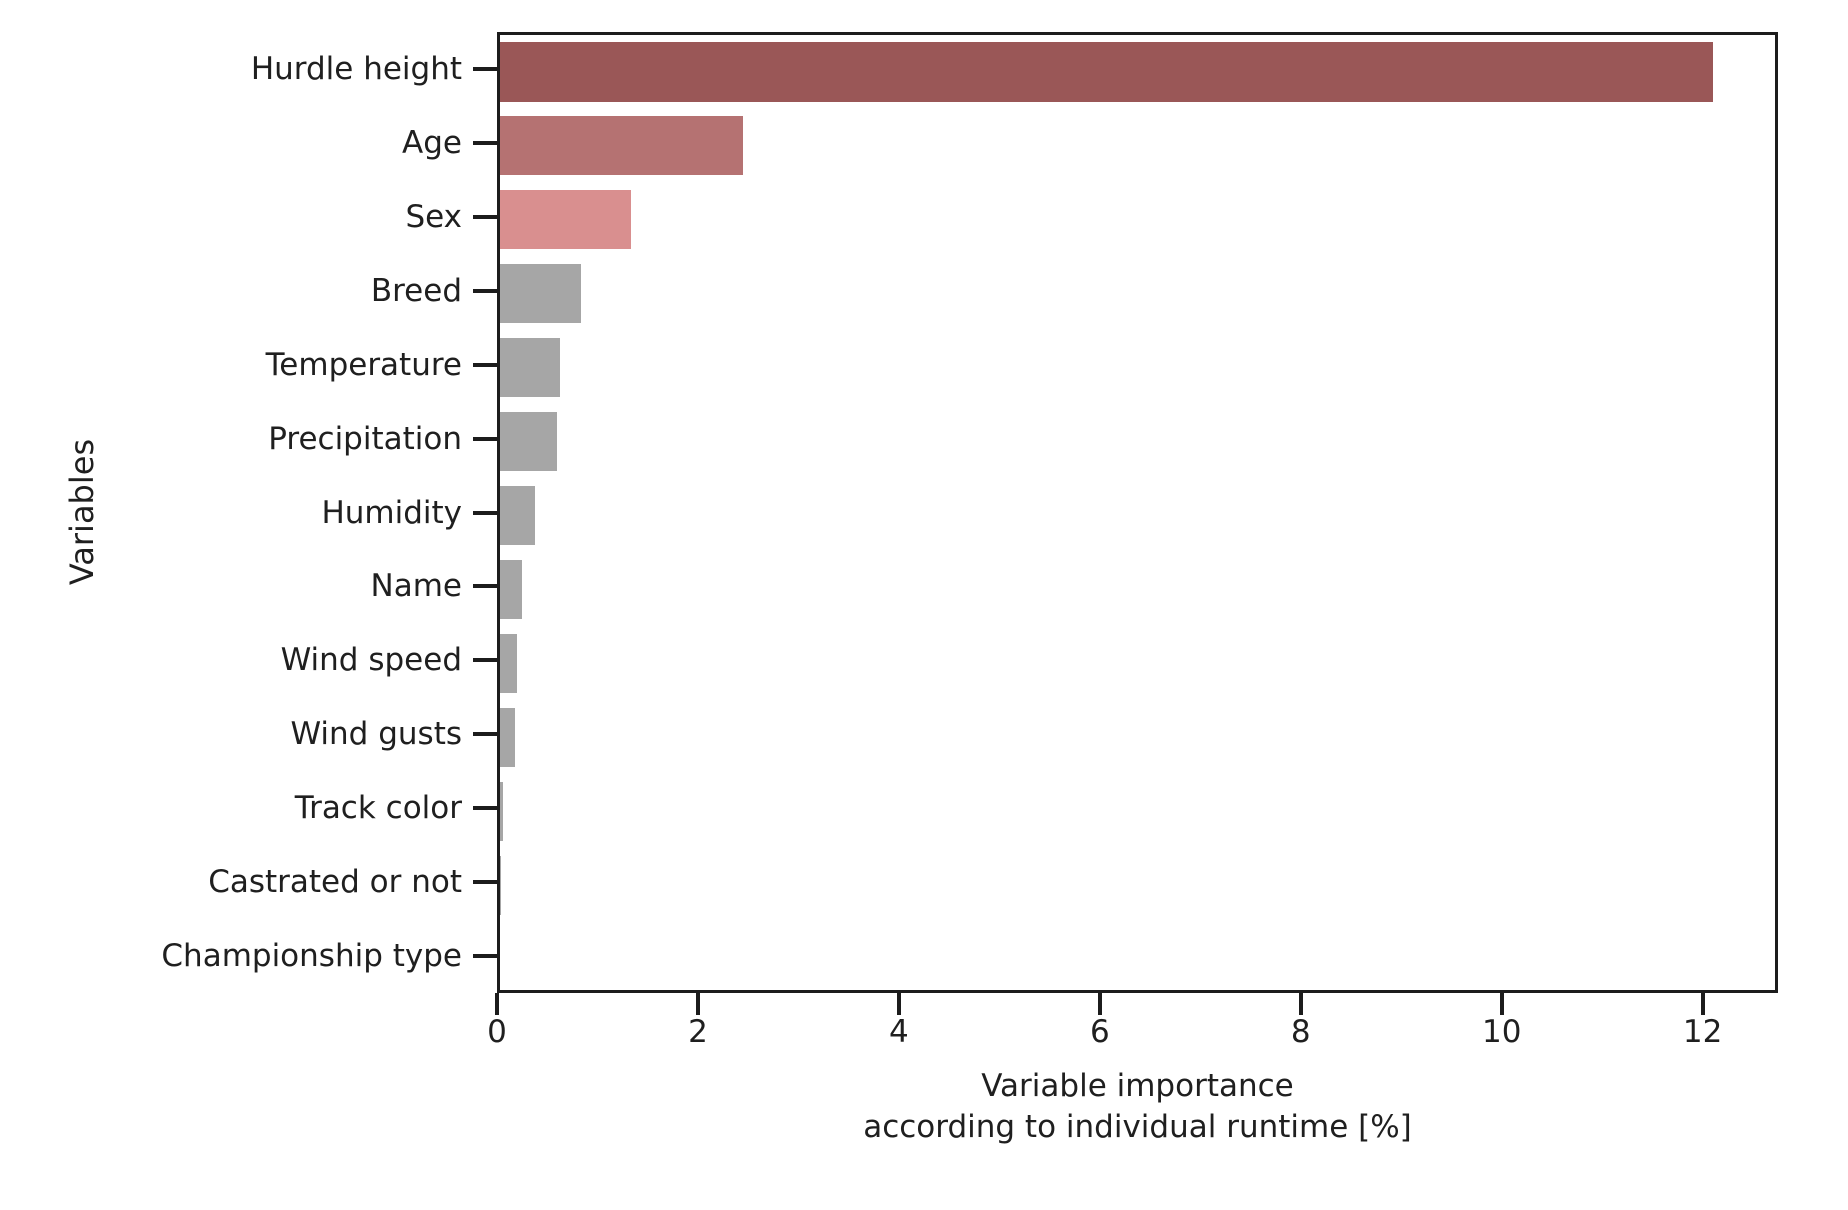 The height and width of the screenshot is (1210, 1848). What do you see at coordinates (356, 68) in the screenshot?
I see `y-tick-label-hurdle-height: Hurdle height` at bounding box center [356, 68].